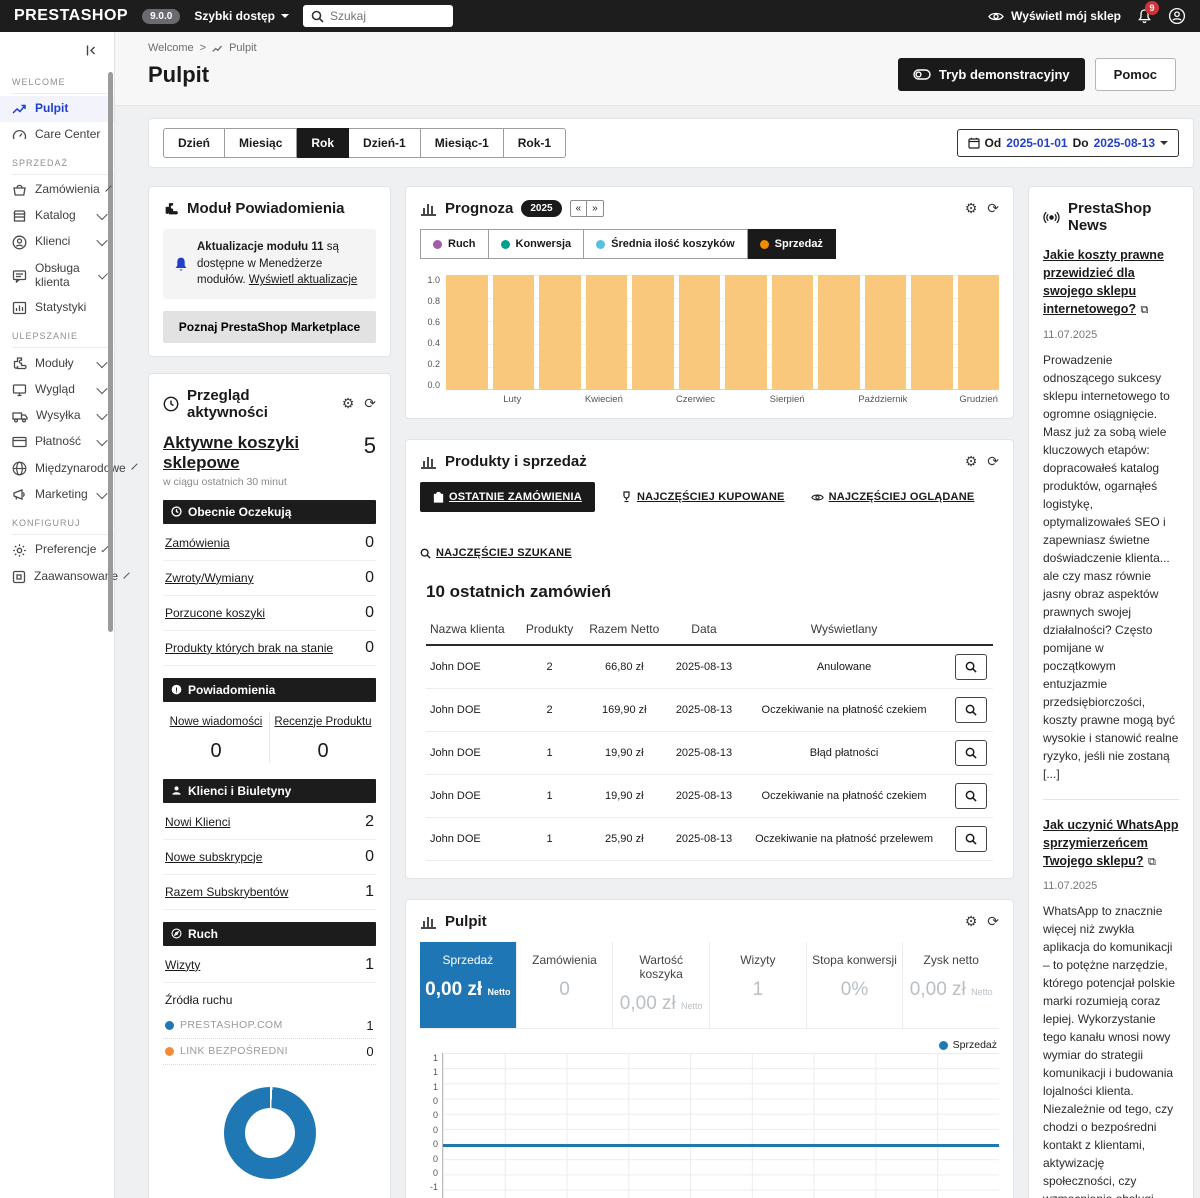 The height and width of the screenshot is (1198, 1200). What do you see at coordinates (507, 497) in the screenshot?
I see `tab-ostatnie-zamowienia: OSTATNIE ZAMÓWIENIA` at bounding box center [507, 497].